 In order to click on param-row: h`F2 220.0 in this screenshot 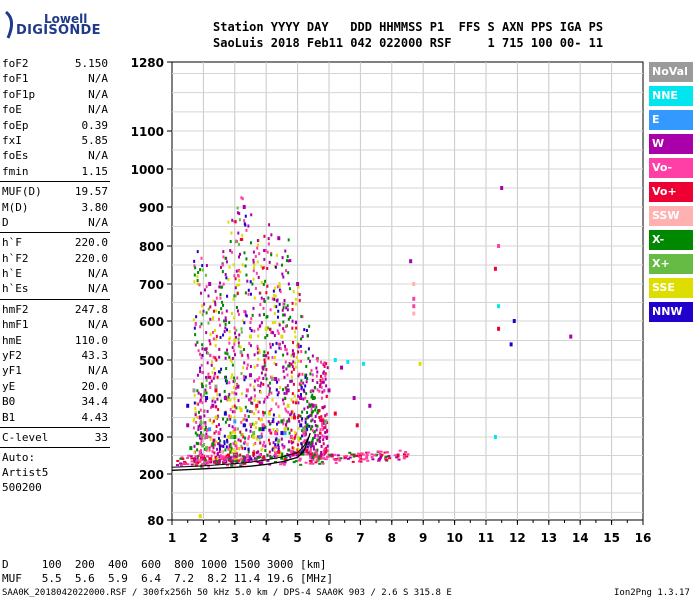, I will do `click(56, 258)`.